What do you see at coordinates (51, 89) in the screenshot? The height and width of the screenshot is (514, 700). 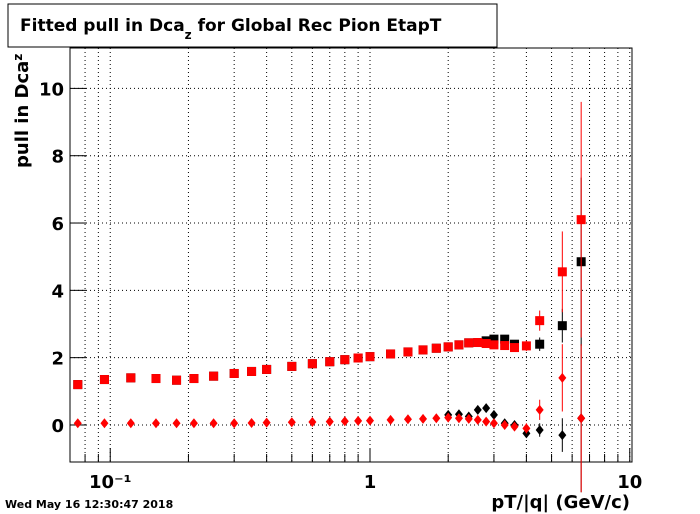 I see `y-tick-label: 10` at bounding box center [51, 89].